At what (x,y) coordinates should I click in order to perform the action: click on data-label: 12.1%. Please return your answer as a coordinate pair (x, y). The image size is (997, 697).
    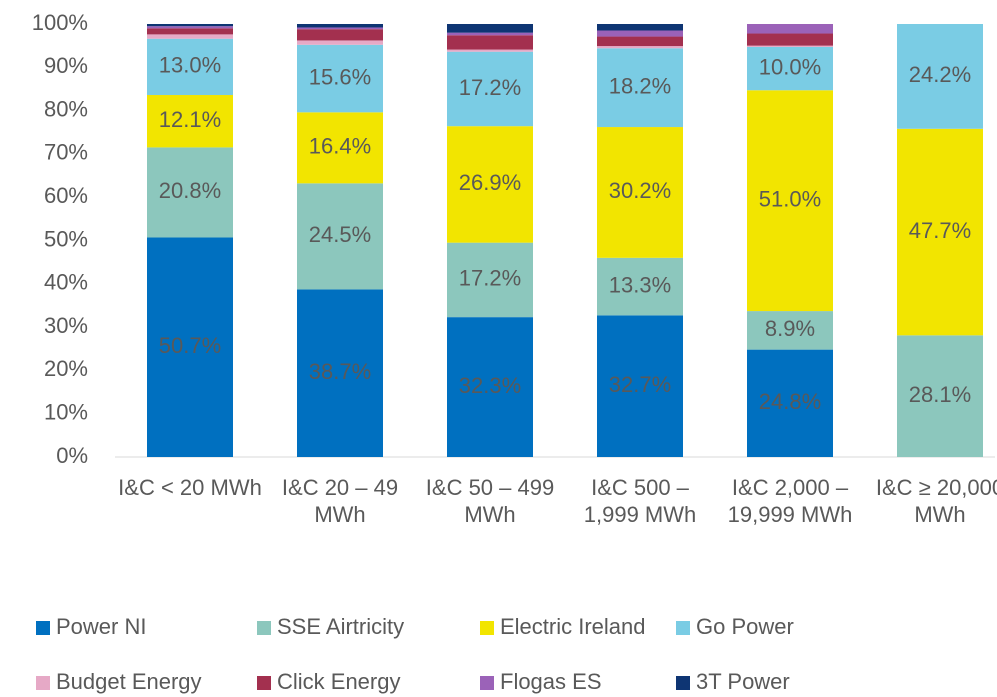
    Looking at the image, I should click on (190, 119).